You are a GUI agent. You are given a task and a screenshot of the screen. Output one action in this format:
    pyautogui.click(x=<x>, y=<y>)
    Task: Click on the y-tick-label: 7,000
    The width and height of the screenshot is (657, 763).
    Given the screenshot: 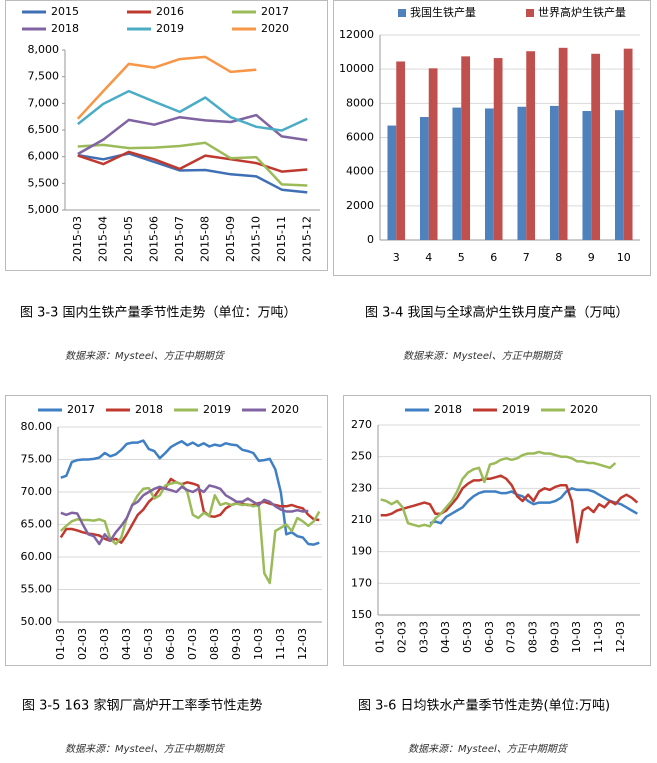 What is the action you would take?
    pyautogui.click(x=44, y=102)
    